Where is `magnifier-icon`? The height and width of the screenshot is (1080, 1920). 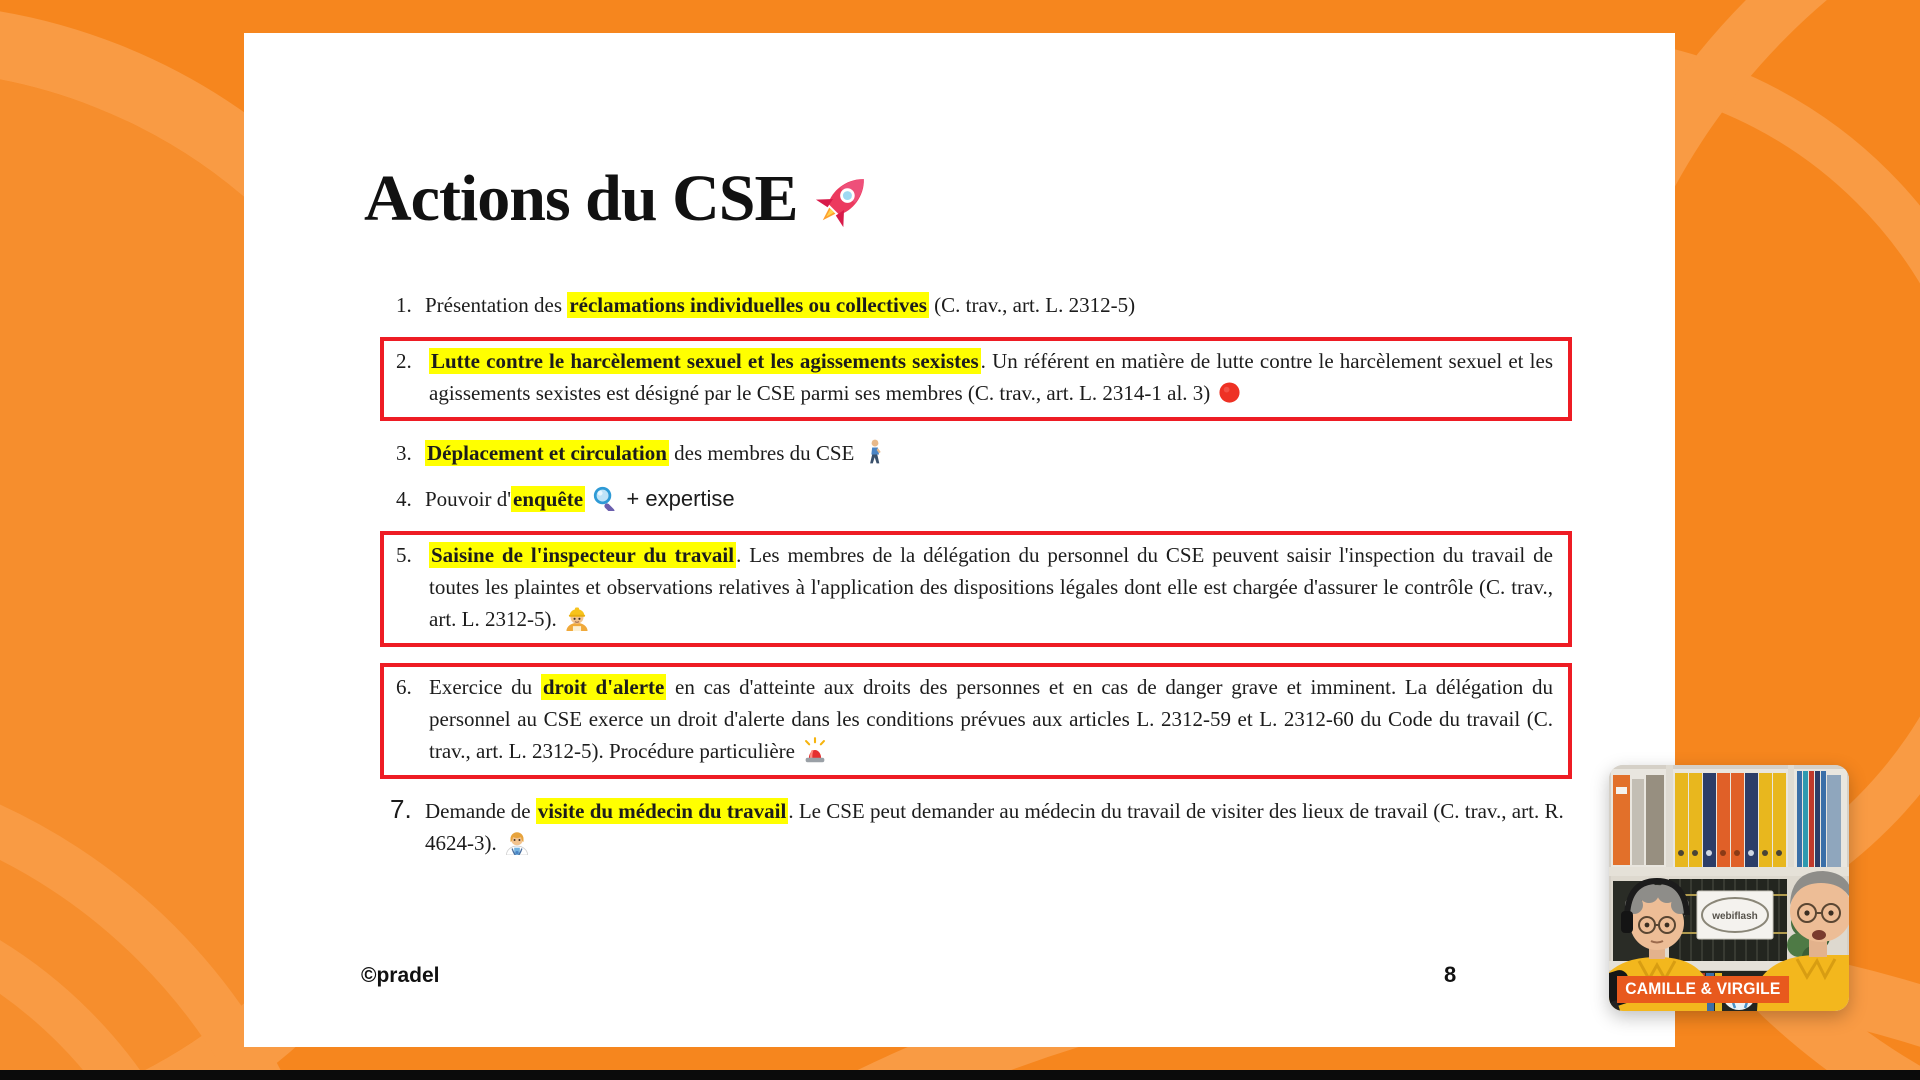 magnifier-icon is located at coordinates (605, 498).